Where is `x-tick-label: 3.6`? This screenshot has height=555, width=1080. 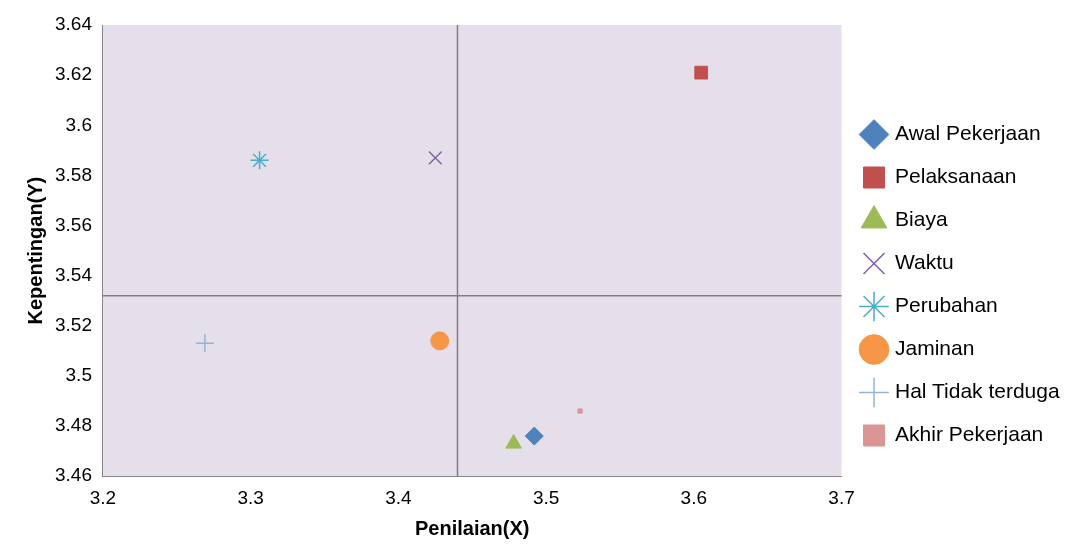
x-tick-label: 3.6 is located at coordinates (694, 497).